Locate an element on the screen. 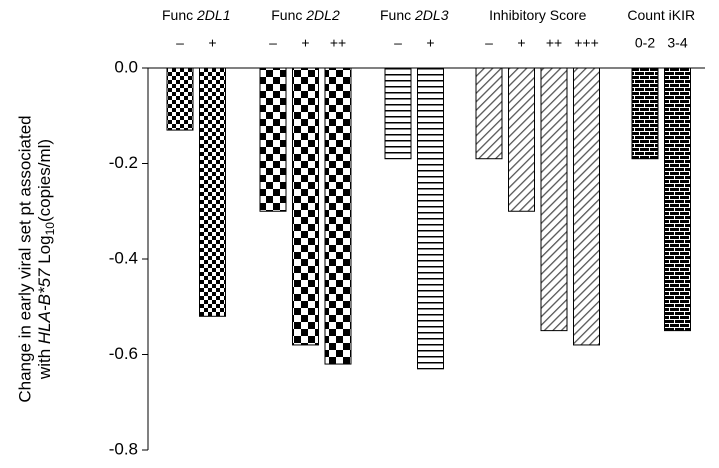  y-tick-label: -0.2 is located at coordinates (123, 162).